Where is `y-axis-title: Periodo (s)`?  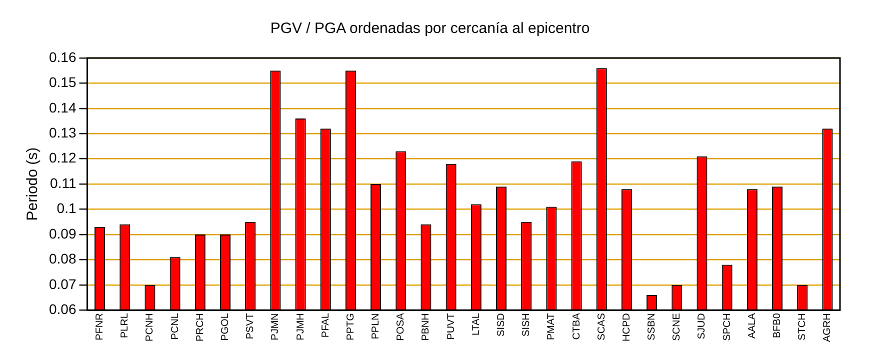
y-axis-title: Periodo (s) is located at coordinates (33, 184).